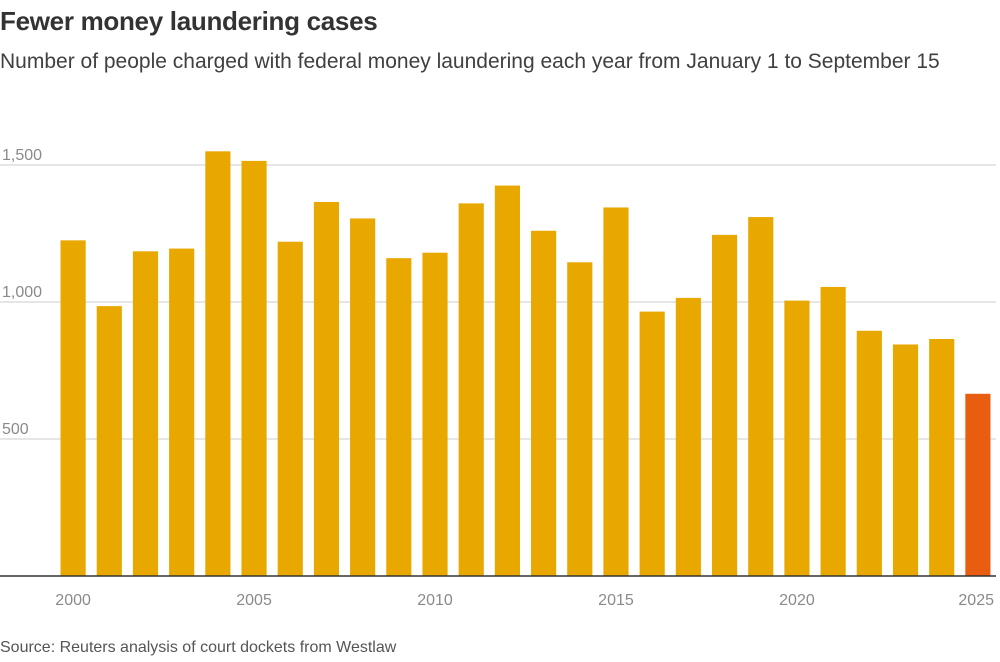 Image resolution: width=1000 pixels, height=662 pixels. Describe the element at coordinates (616, 600) in the screenshot. I see `x-tick-label: 2015` at that location.